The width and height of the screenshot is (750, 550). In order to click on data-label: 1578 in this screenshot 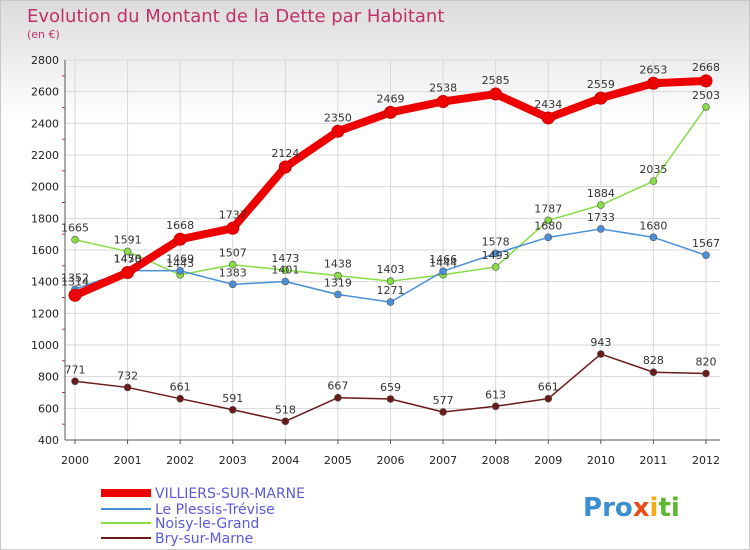, I will do `click(496, 241)`.